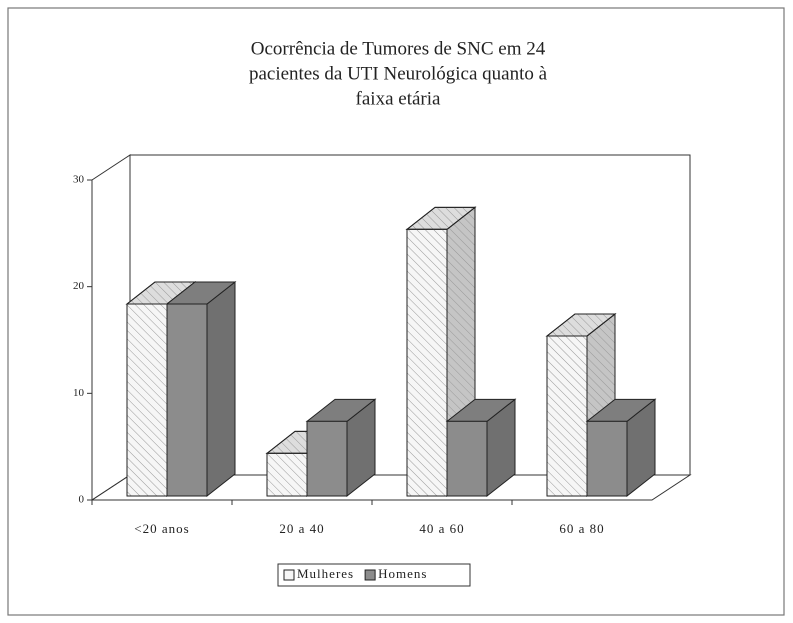 This screenshot has height=623, width=793. What do you see at coordinates (441, 528) in the screenshot?
I see `x-tick-label: 40 a 60` at bounding box center [441, 528].